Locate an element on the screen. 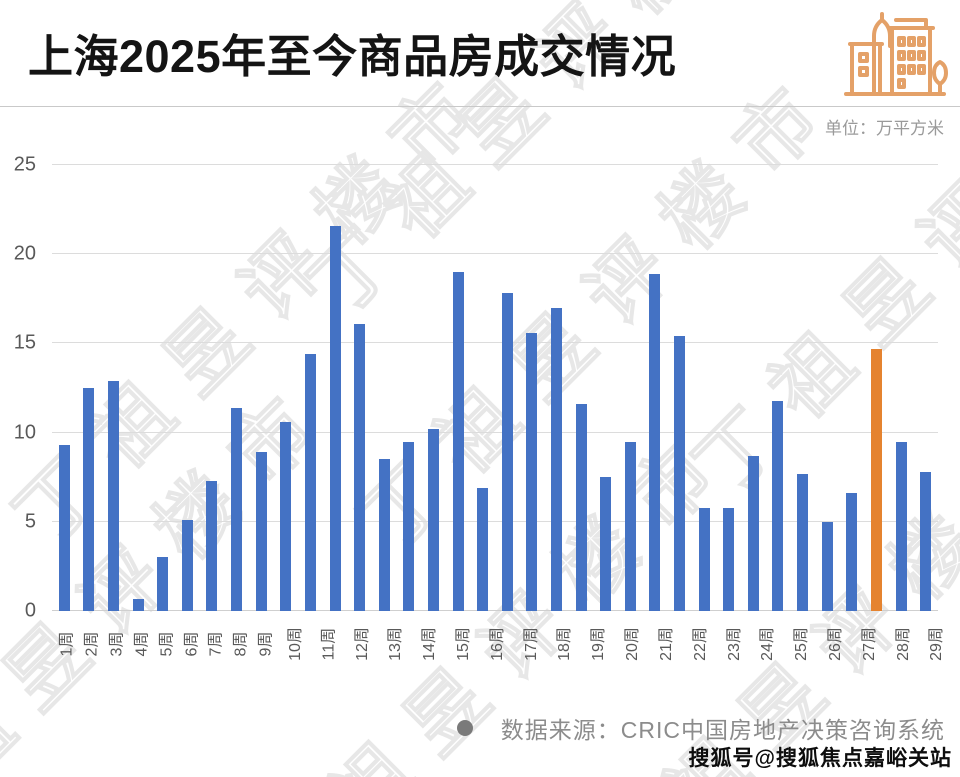  data-source-text: 数据来源：CRIC中国房地产决策咨询系统 is located at coordinates (722, 730).